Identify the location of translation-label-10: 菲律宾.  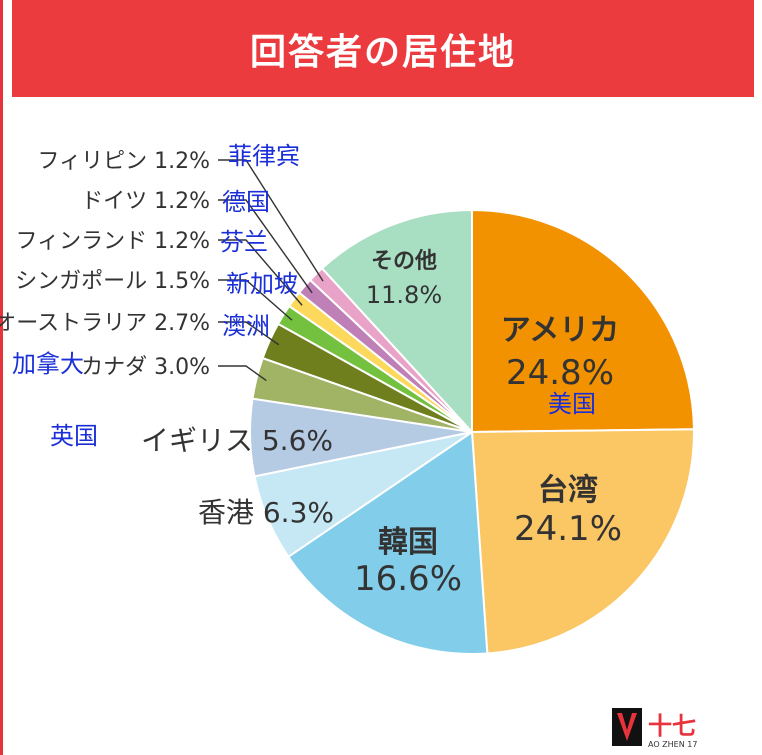
(264, 156).